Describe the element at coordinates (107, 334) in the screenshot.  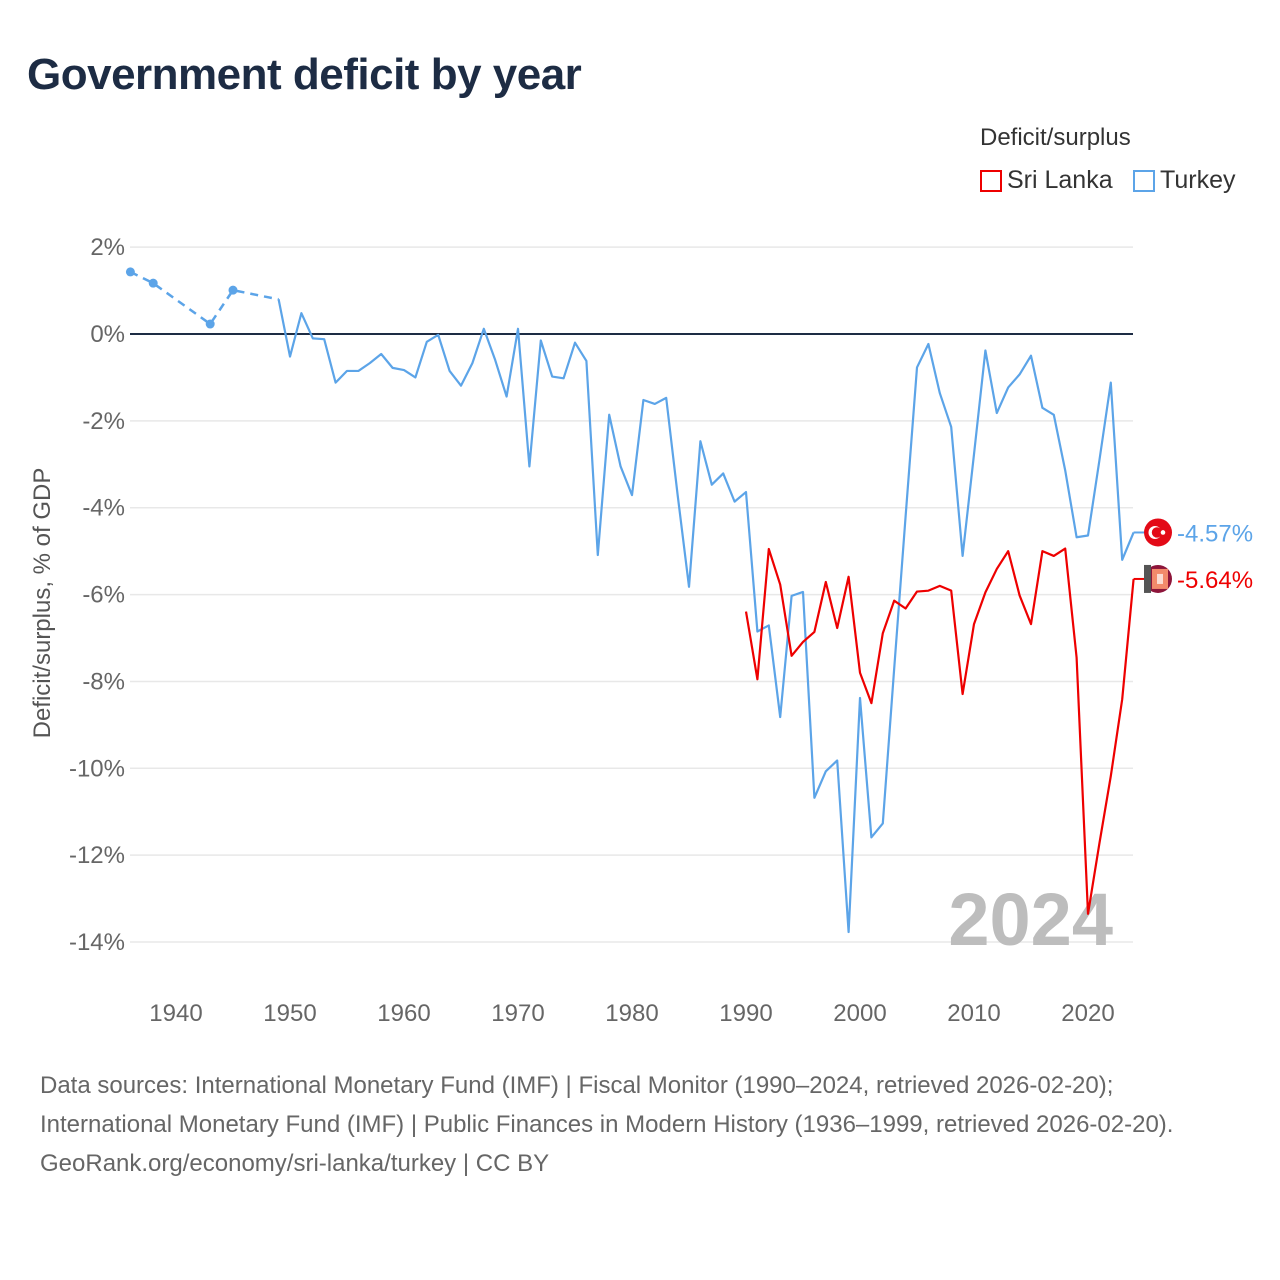
I see `y-tick-label: 0%` at that location.